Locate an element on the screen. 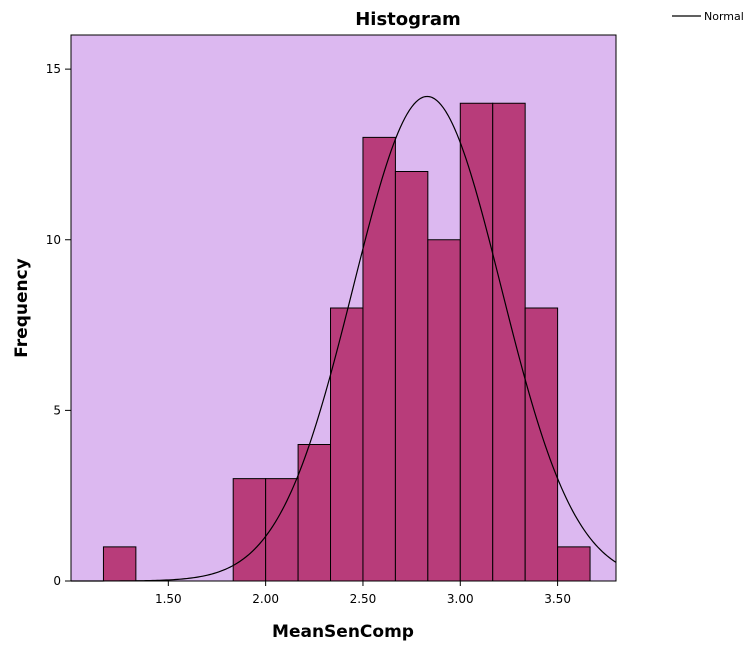  x-tick-label: 3.00 is located at coordinates (460, 599).